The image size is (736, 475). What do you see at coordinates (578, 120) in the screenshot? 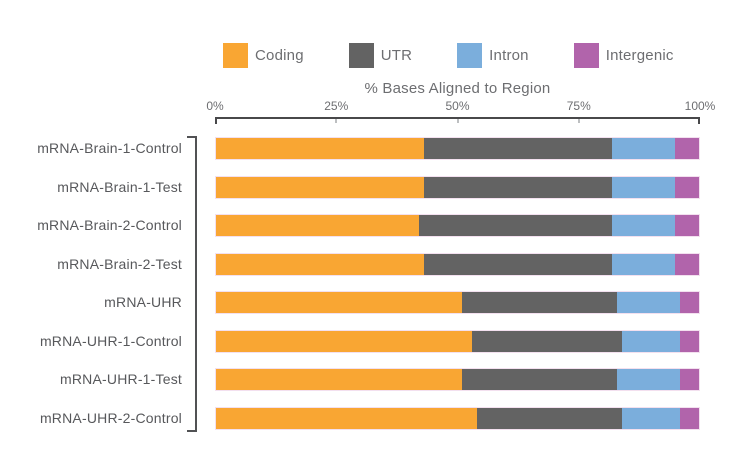
I see `x-tick-mark-75pct` at bounding box center [578, 120].